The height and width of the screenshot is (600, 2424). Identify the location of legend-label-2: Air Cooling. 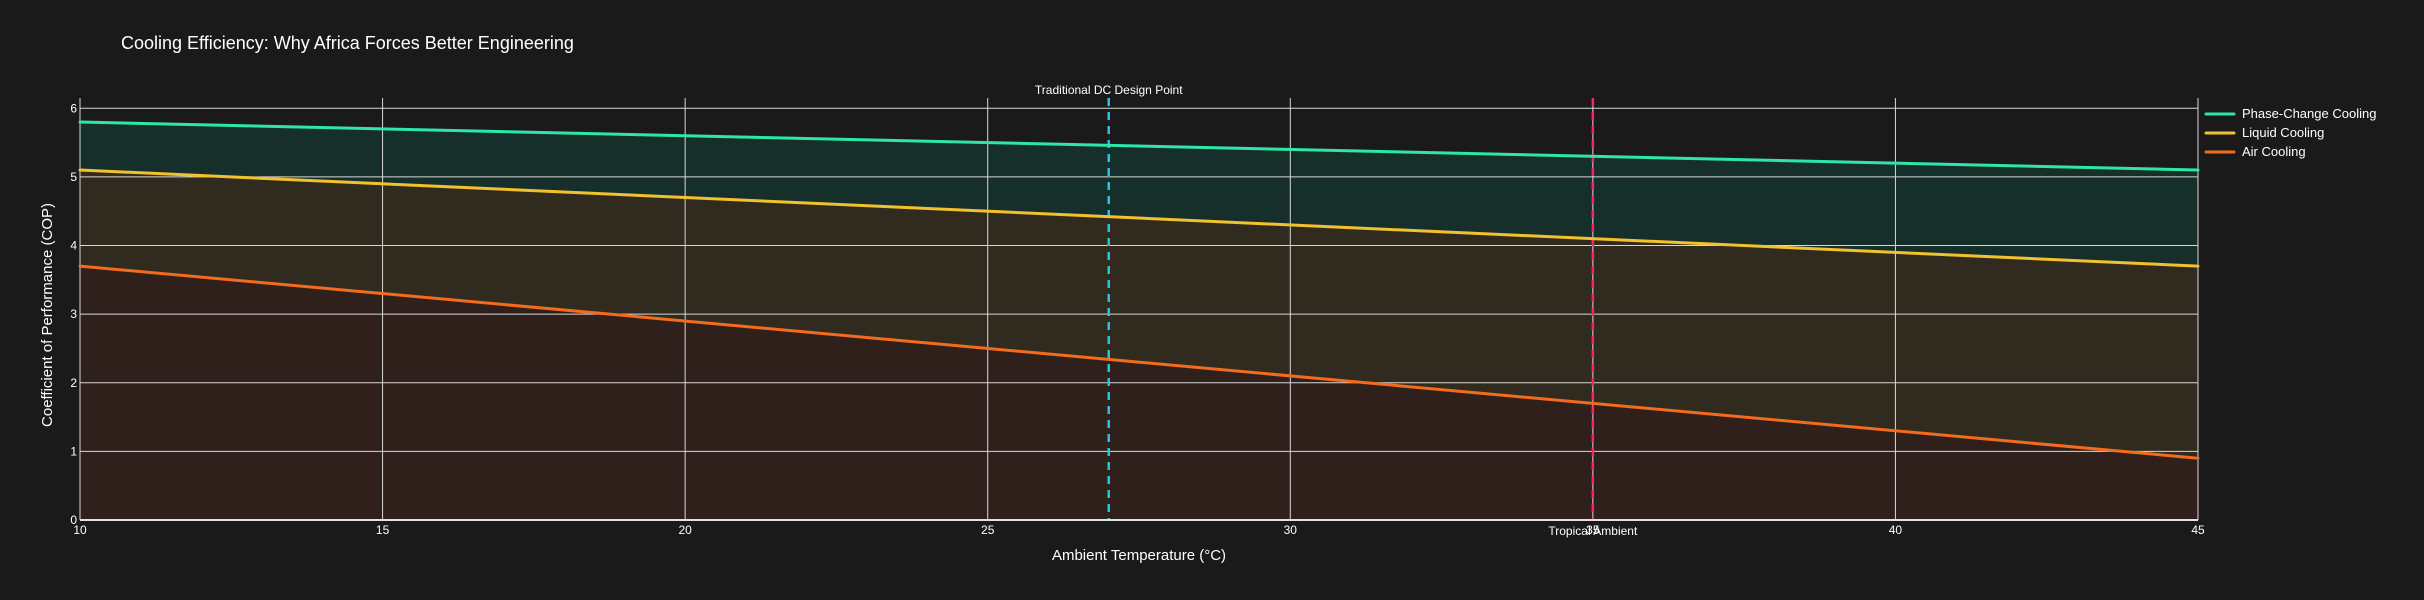
(2274, 151).